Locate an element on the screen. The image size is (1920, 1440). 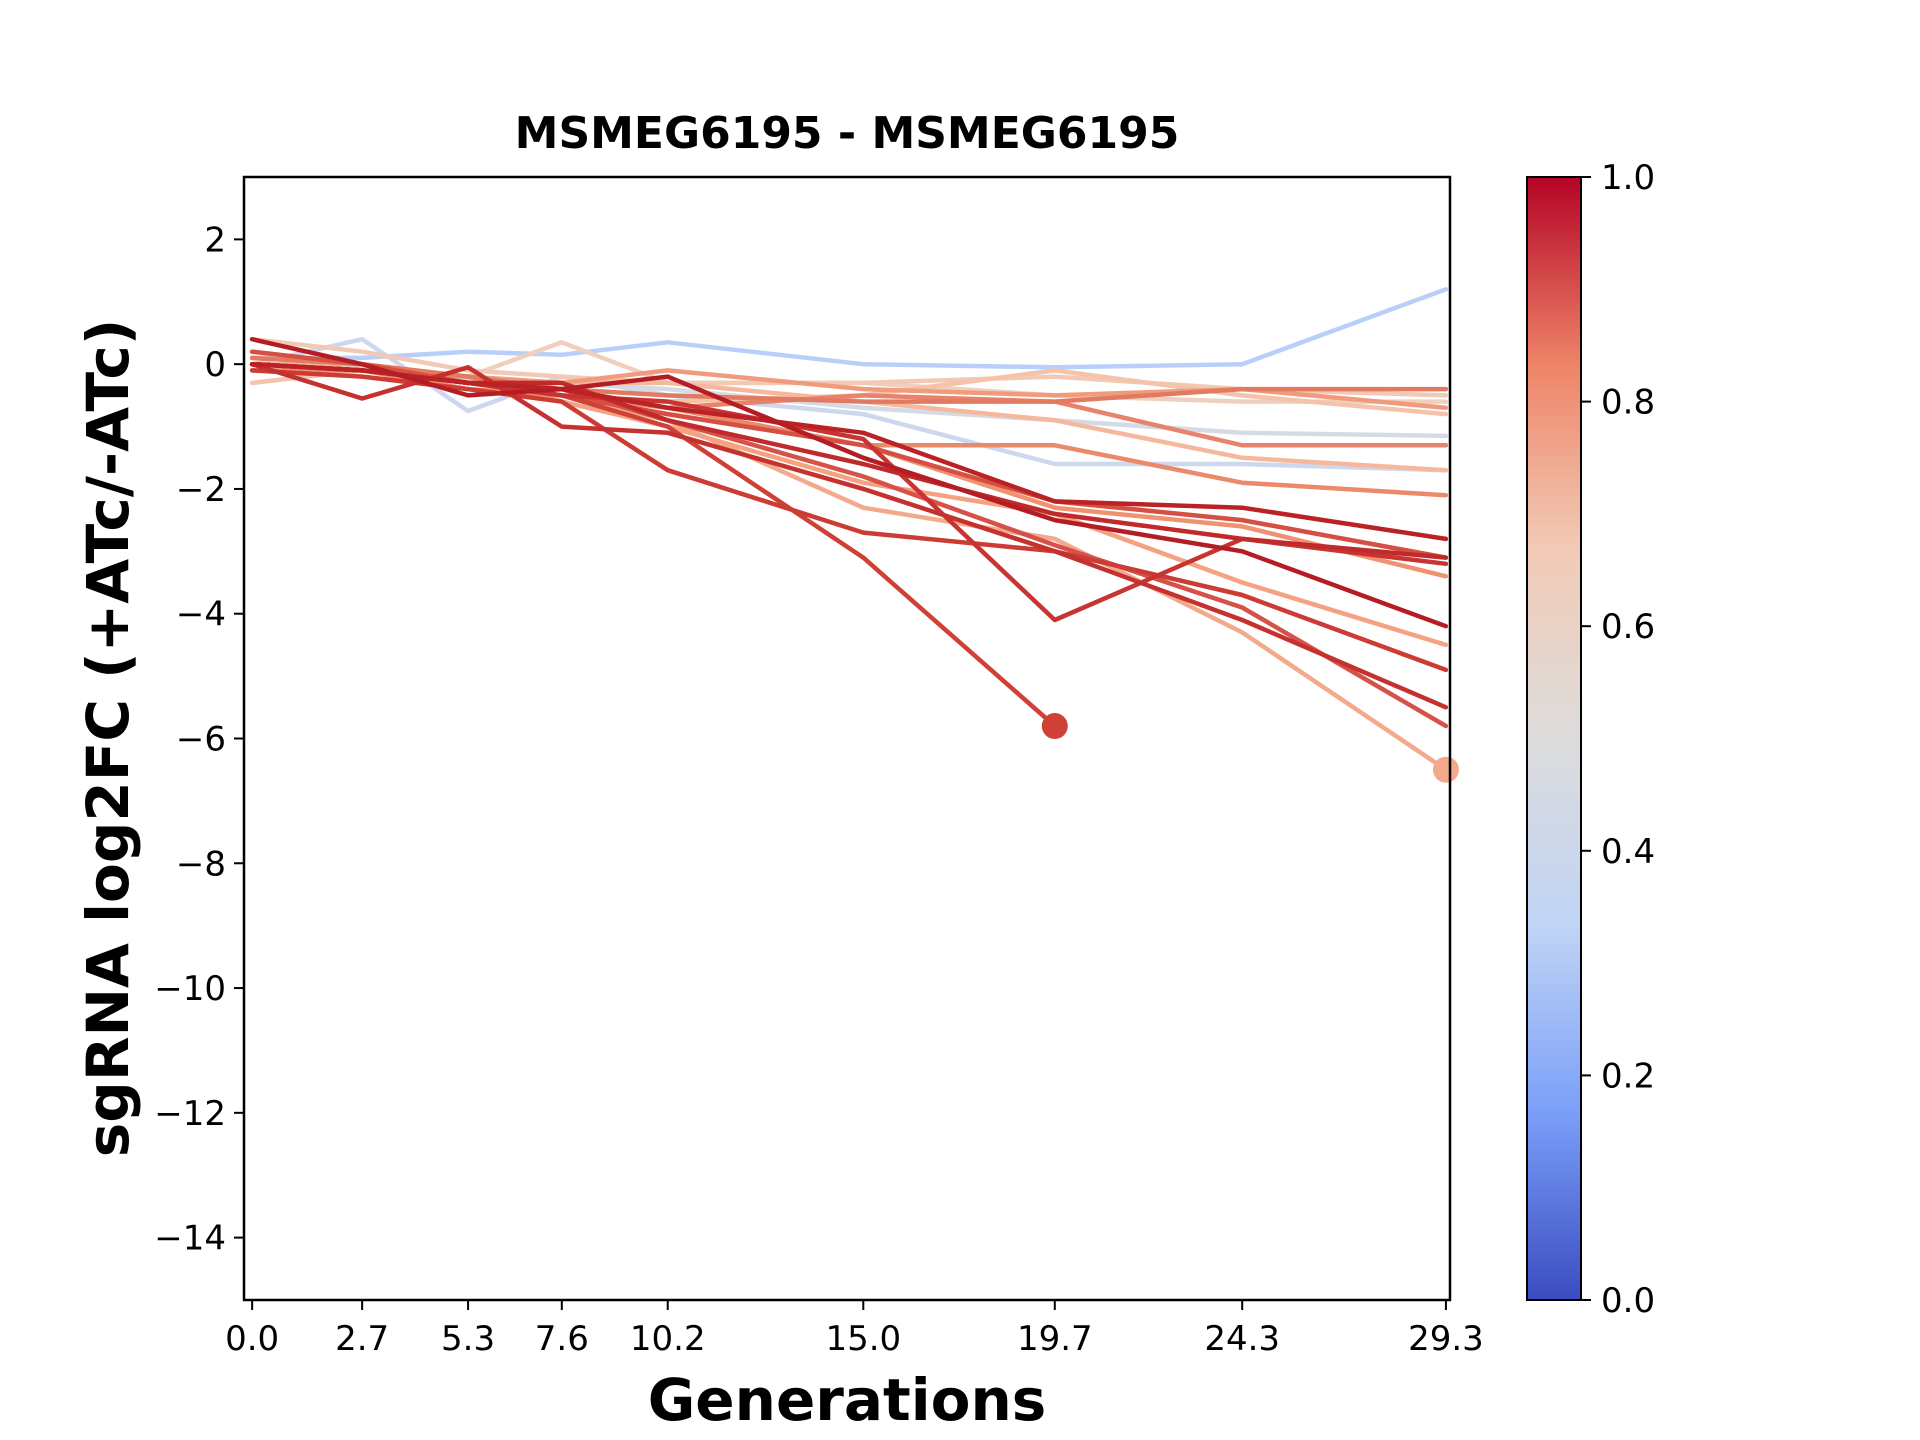
x-tick-label-7: 24.3 is located at coordinates (1242, 1339).